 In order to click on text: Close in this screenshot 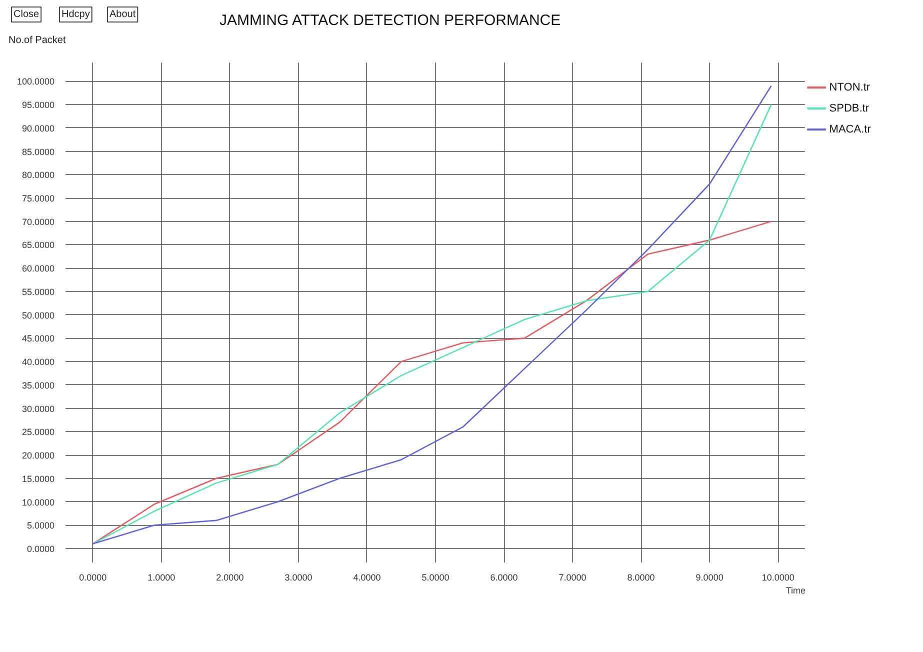, I will do `click(27, 14)`.